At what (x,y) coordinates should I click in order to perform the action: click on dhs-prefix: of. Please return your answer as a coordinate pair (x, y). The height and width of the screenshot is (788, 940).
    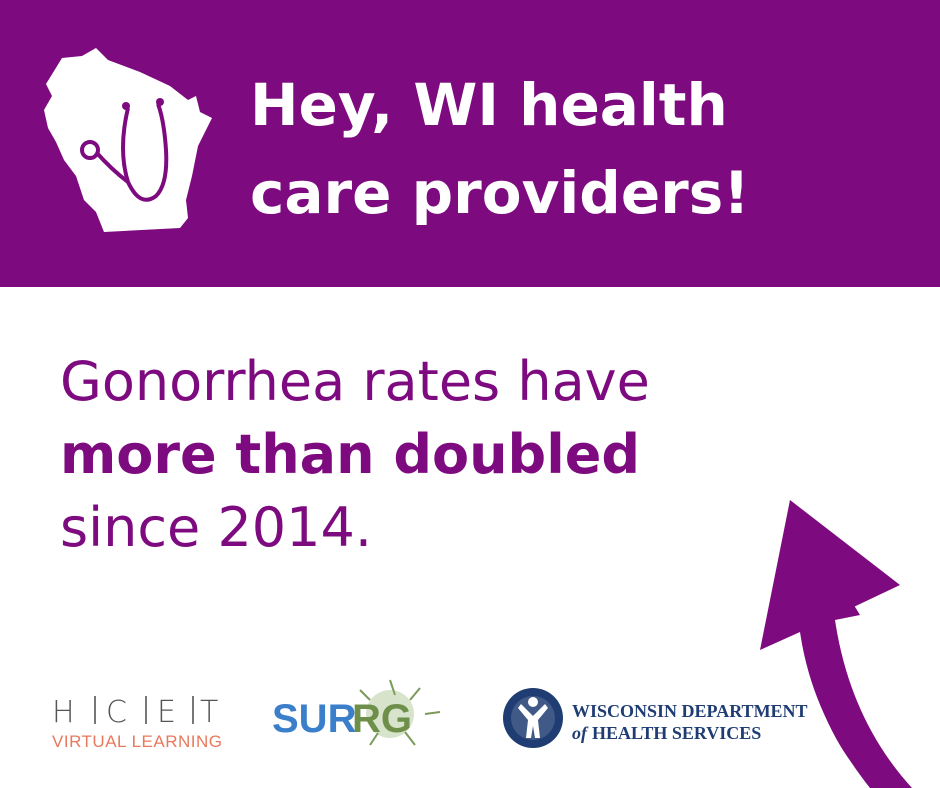
    Looking at the image, I should click on (580, 733).